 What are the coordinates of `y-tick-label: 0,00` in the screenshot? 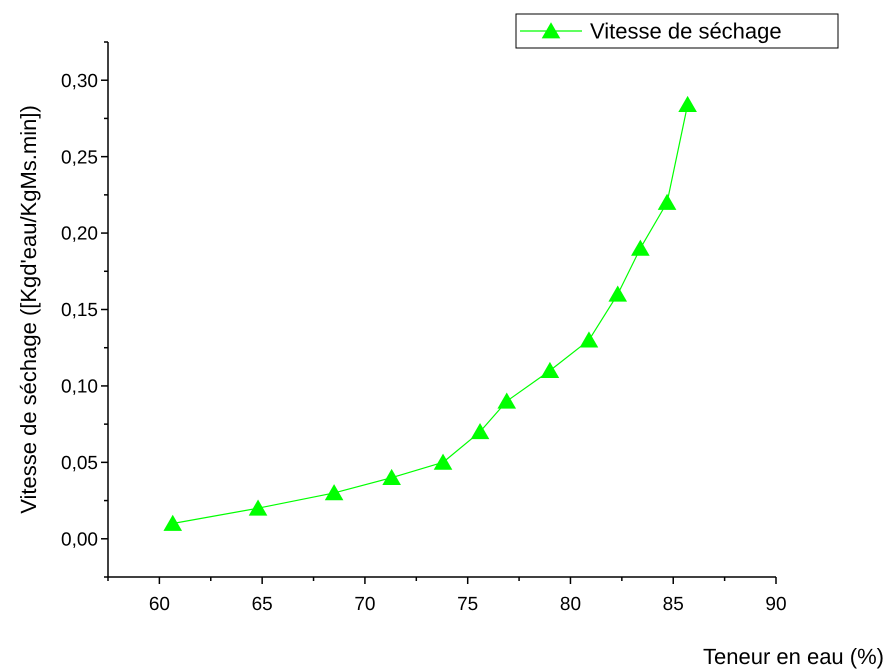 It's located at (79, 539).